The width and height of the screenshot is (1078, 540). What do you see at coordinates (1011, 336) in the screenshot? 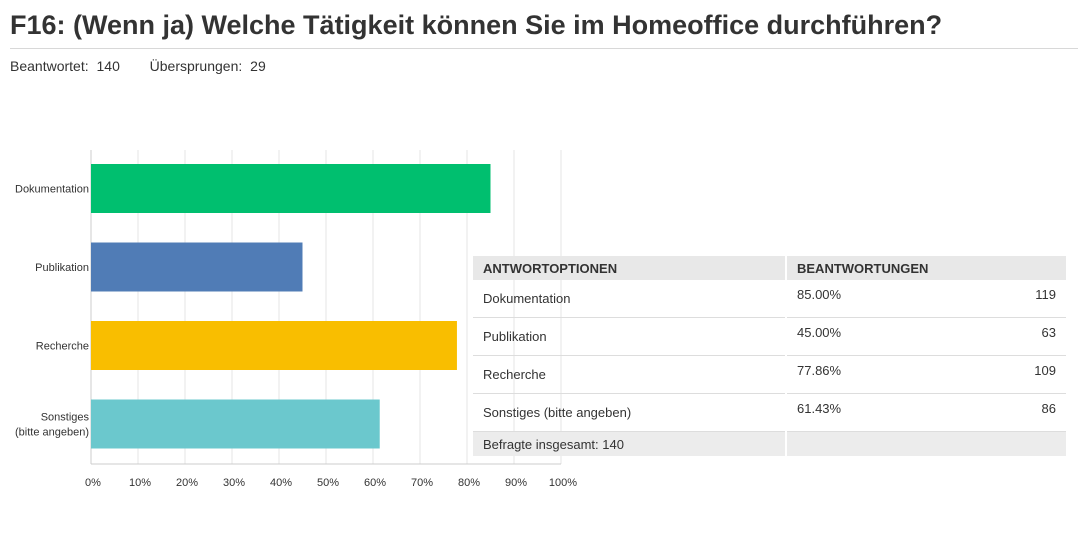
I see `row-count: 63` at bounding box center [1011, 336].